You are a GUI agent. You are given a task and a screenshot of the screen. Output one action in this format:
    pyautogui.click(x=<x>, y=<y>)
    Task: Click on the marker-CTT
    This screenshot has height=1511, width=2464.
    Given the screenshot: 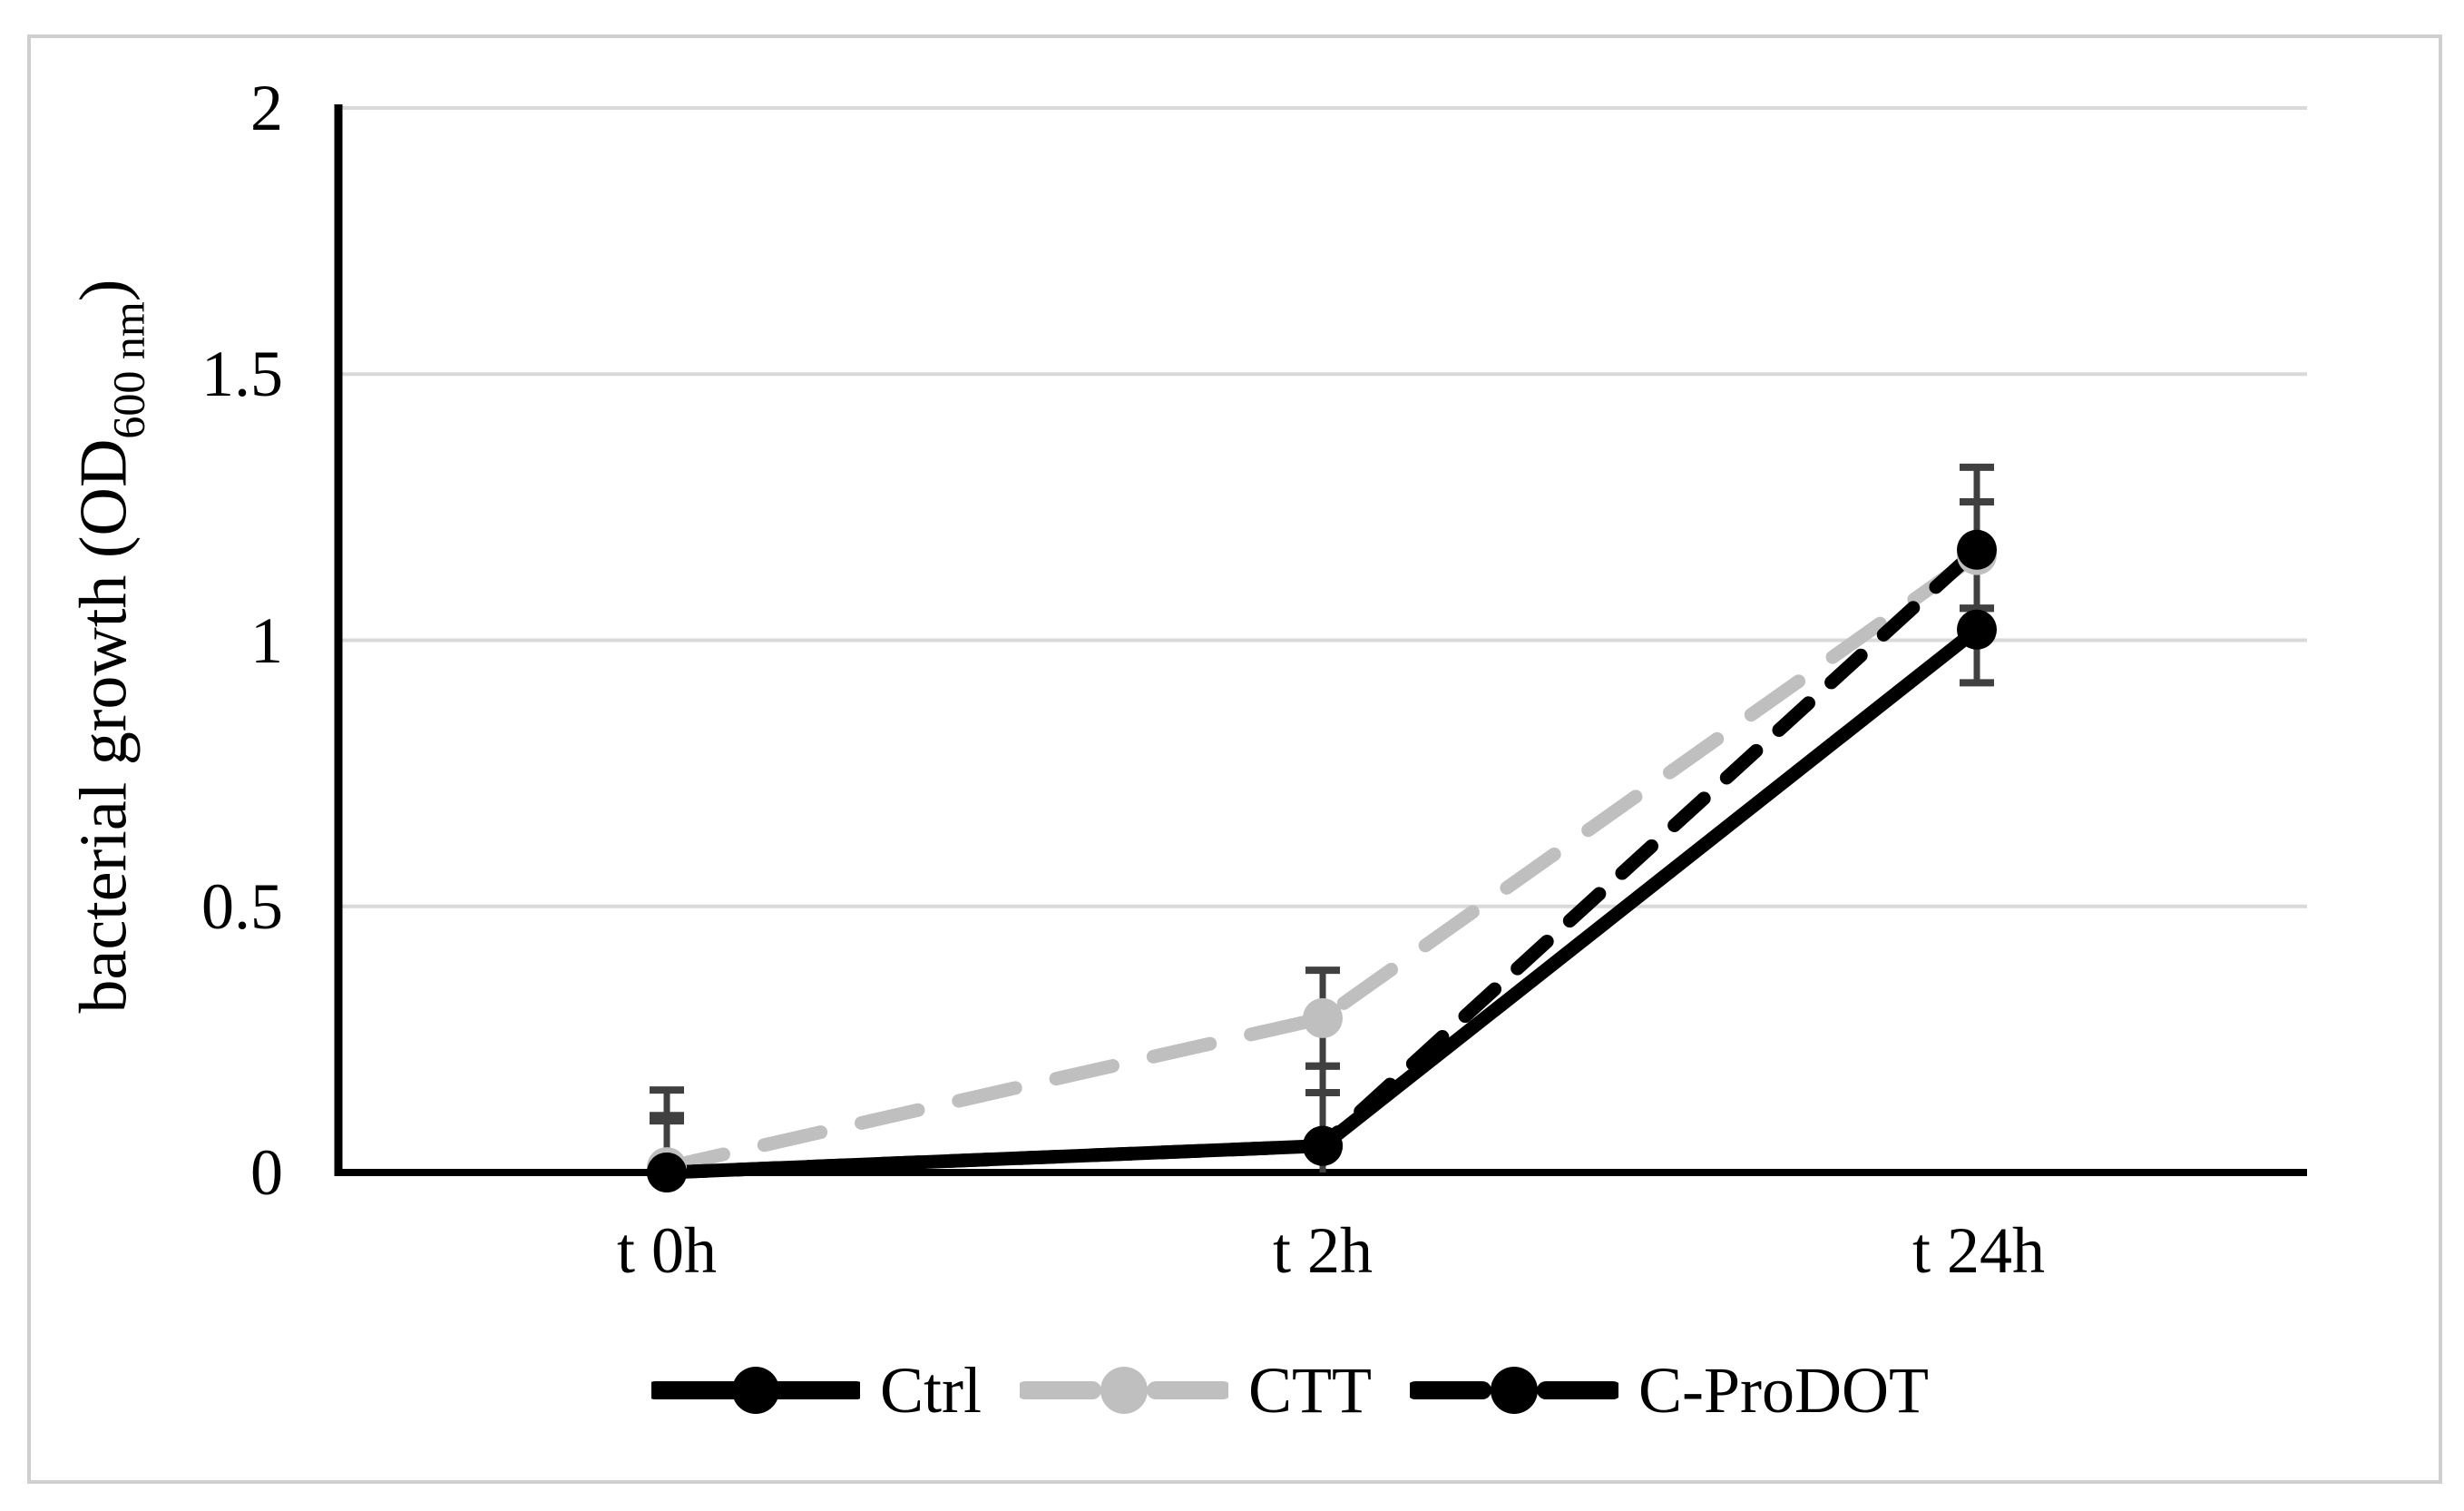 What is the action you would take?
    pyautogui.click(x=1323, y=1018)
    